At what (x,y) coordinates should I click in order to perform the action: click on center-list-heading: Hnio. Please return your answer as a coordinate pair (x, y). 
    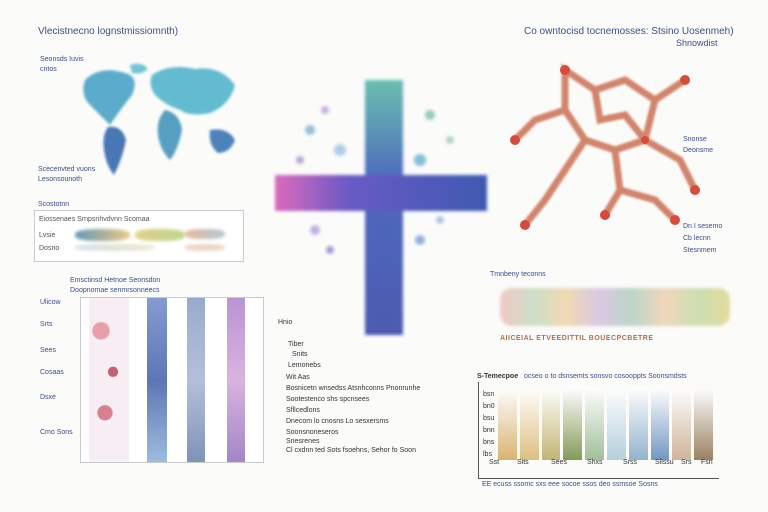
    Looking at the image, I should click on (285, 322).